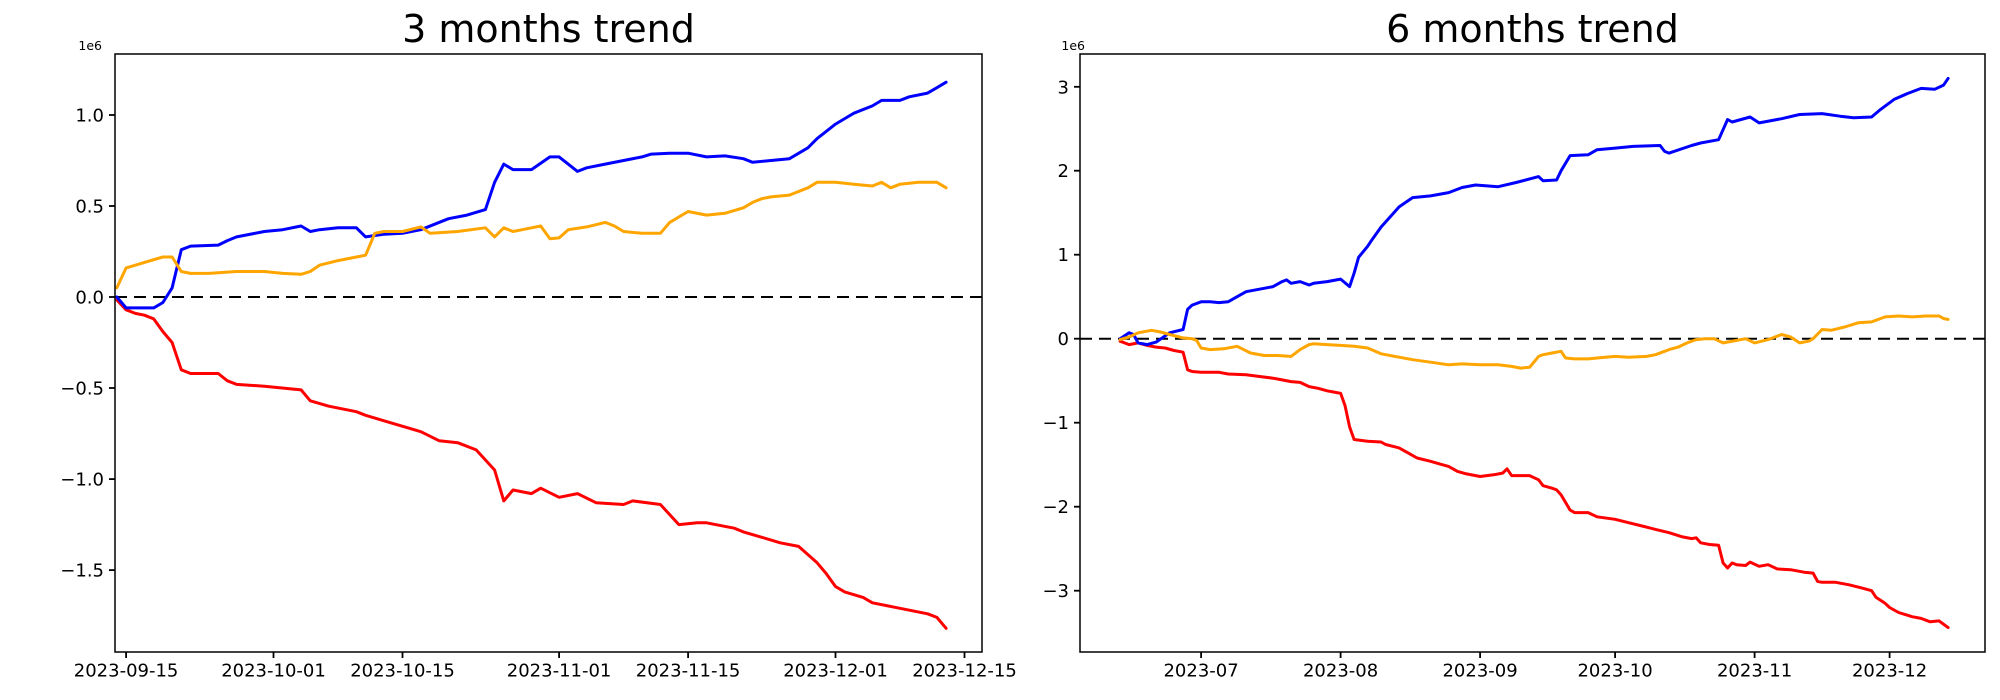 This screenshot has width=2000, height=700. Describe the element at coordinates (126, 671) in the screenshot. I see `x-tick-label: 2023-09-15` at that location.